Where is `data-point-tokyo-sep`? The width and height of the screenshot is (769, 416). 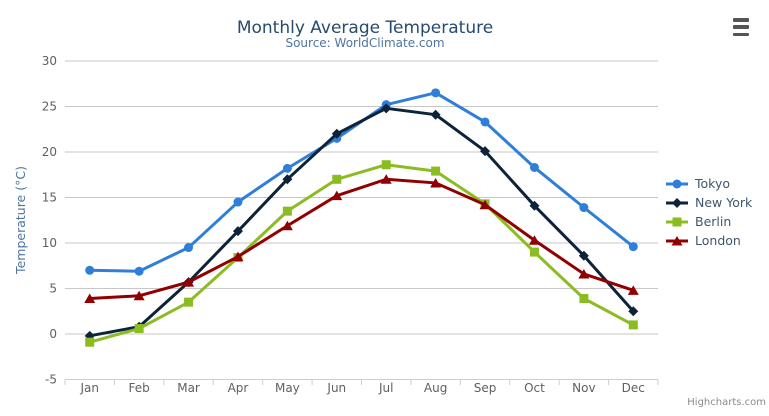 data-point-tokyo-sep is located at coordinates (485, 122).